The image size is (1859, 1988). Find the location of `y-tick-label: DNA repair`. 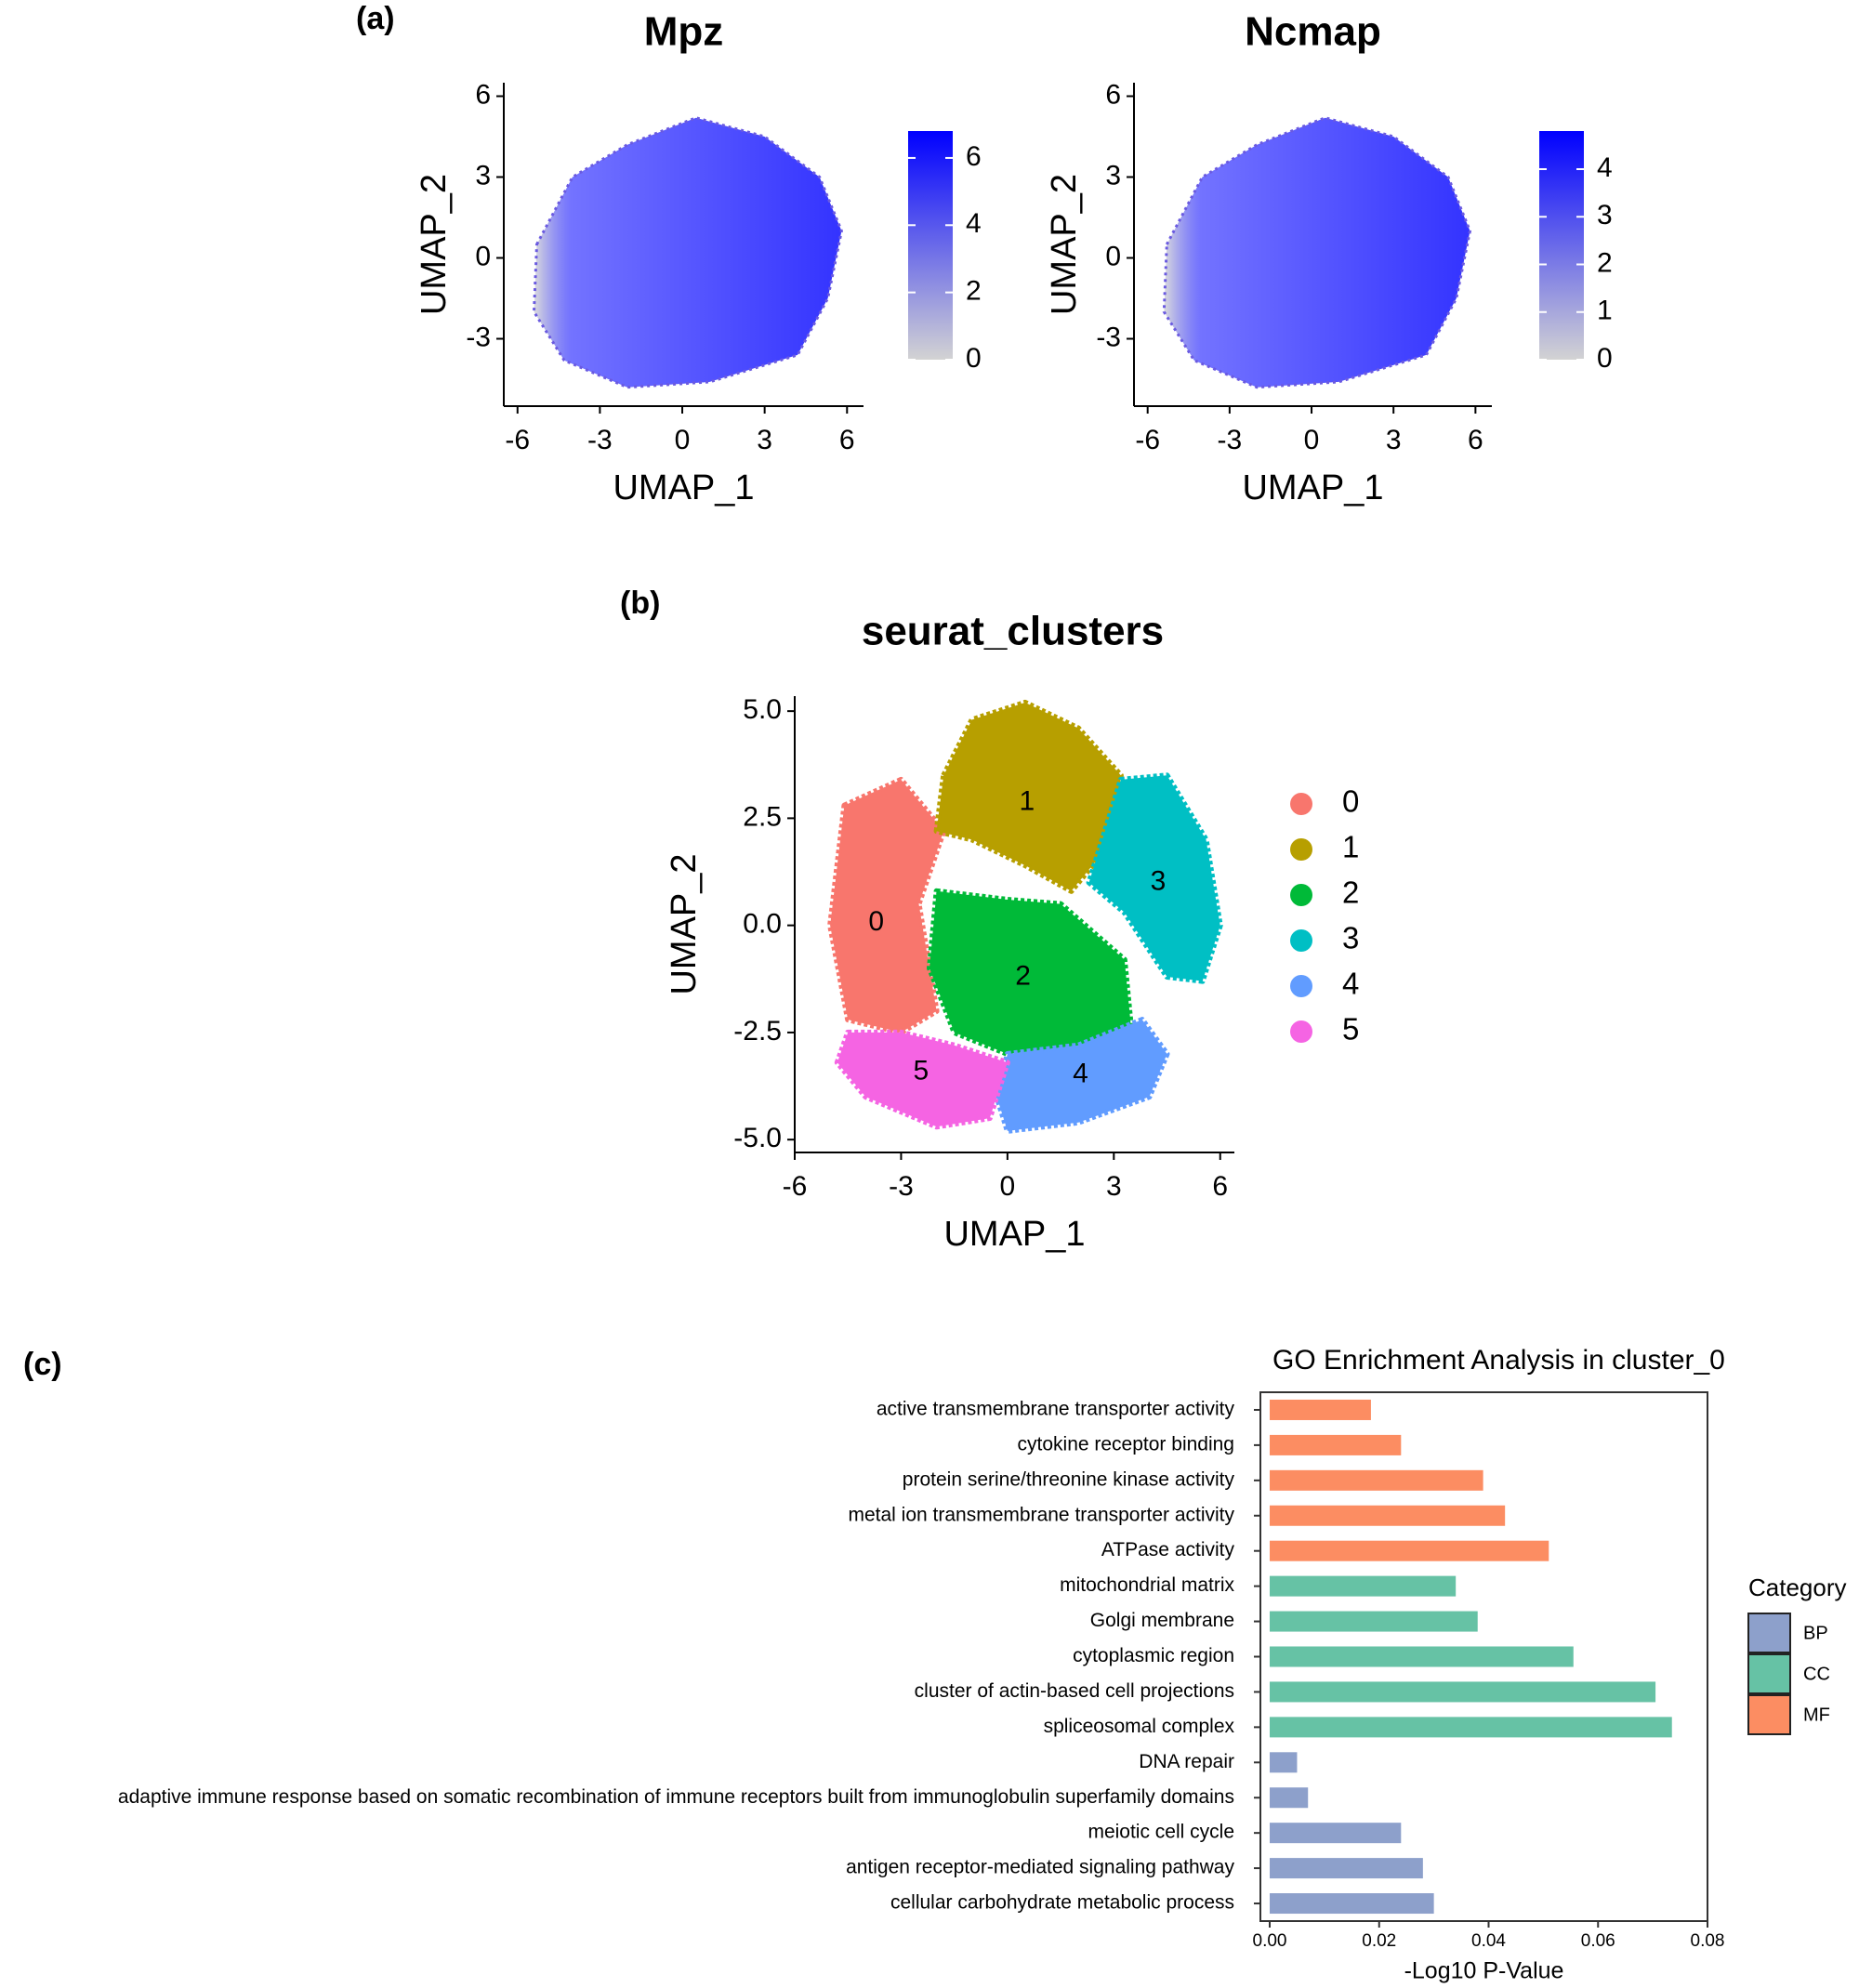

y-tick-label: DNA repair is located at coordinates (1186, 1761).